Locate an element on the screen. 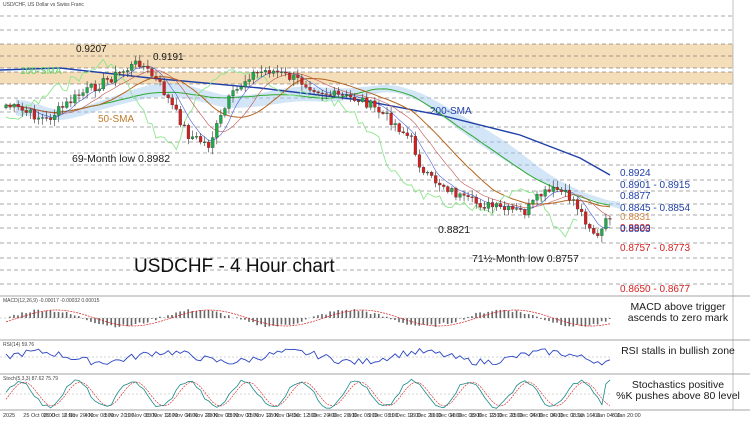 This screenshot has height=421, width=750. x-tick-label: 16 Nov 04:00 is located at coordinates (181, 416).